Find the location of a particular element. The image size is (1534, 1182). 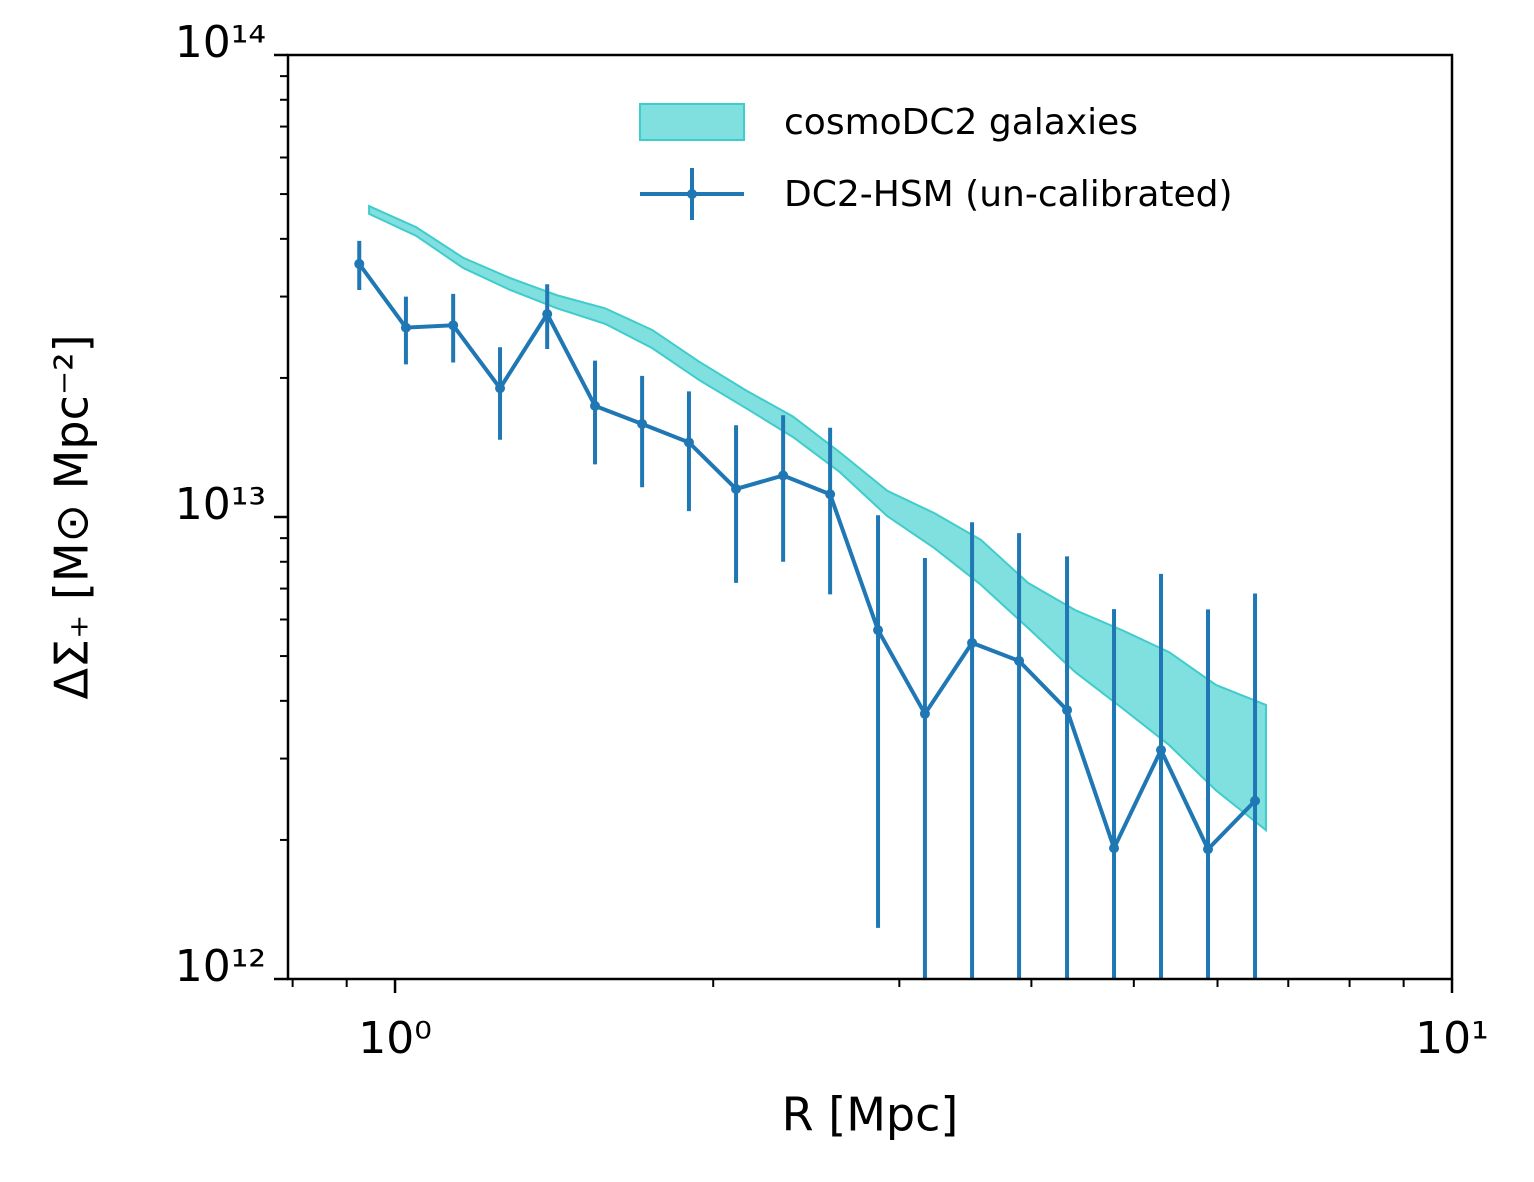

y-tick-label: 10¹² is located at coordinates (220, 966).